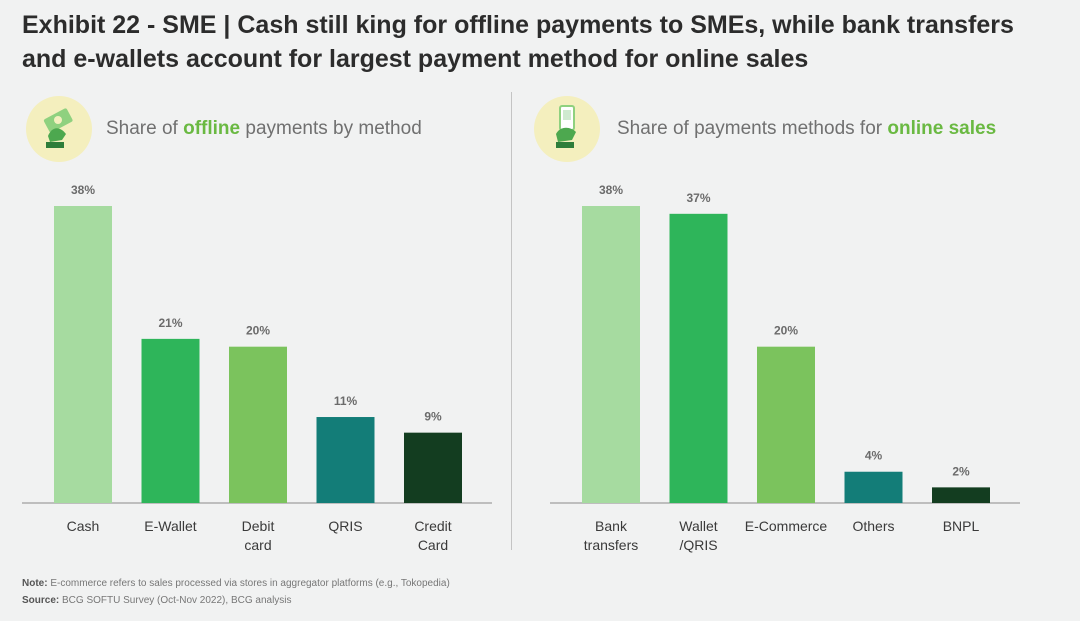 The height and width of the screenshot is (621, 1080). Describe the element at coordinates (567, 129) in the screenshot. I see `phone-hand-icon` at that location.